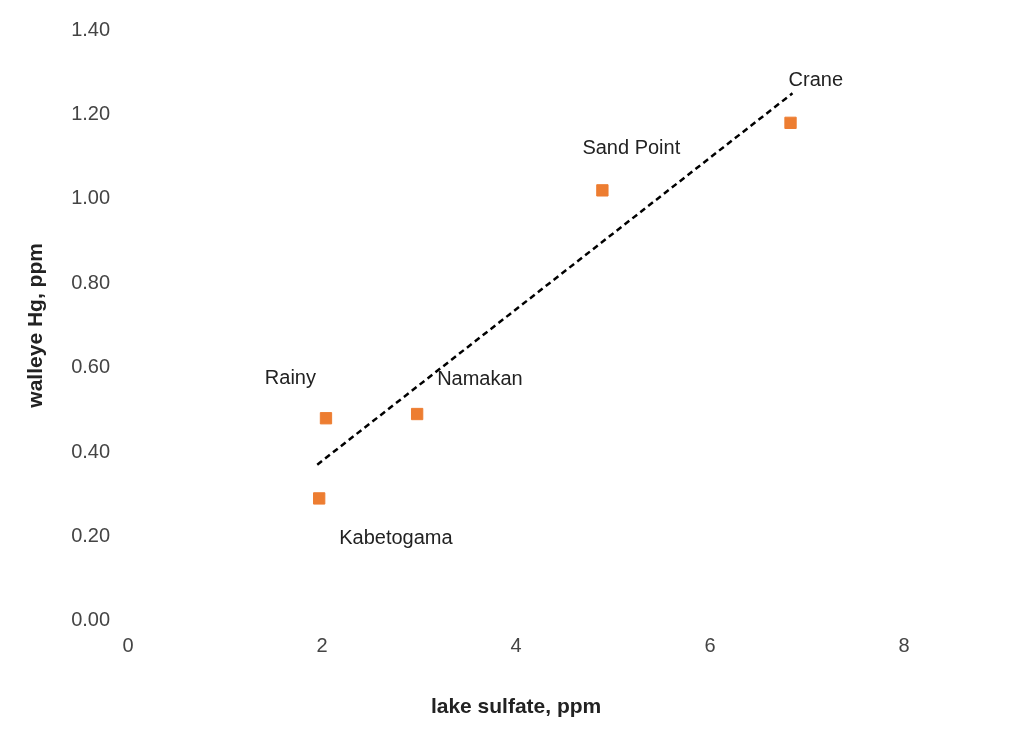 This screenshot has height=744, width=1024. Describe the element at coordinates (91, 112) in the screenshot. I see `y-tick-label: 1.20` at that location.